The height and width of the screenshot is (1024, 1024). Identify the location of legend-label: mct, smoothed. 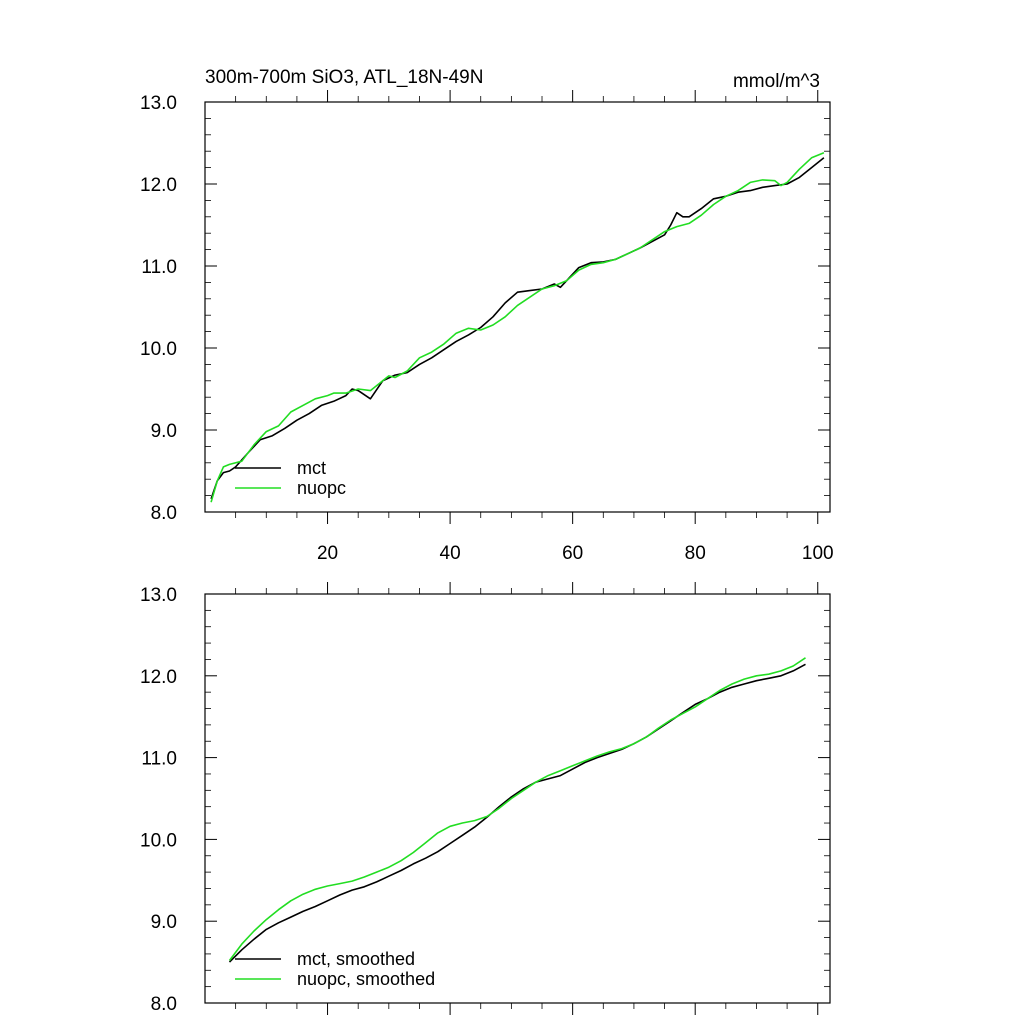
(356, 959).